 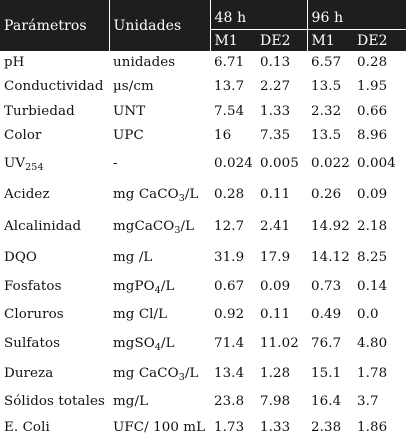 What do you see at coordinates (372, 86) in the screenshot?
I see `cell-de2-96h: 1.95` at bounding box center [372, 86].